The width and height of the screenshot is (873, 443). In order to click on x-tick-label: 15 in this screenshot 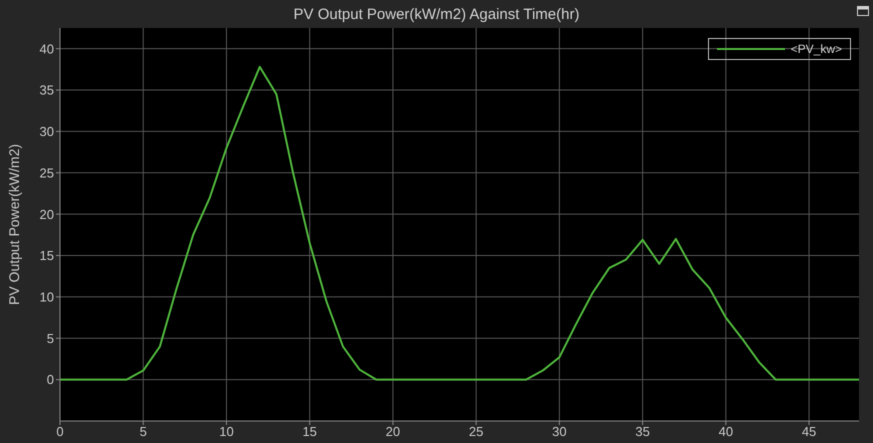, I will do `click(309, 432)`.